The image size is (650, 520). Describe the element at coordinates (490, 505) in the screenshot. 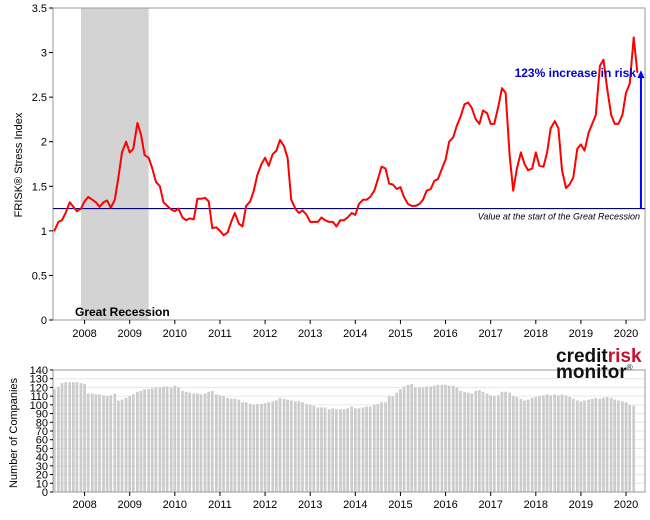

I see `x-tick-label: 2017` at that location.